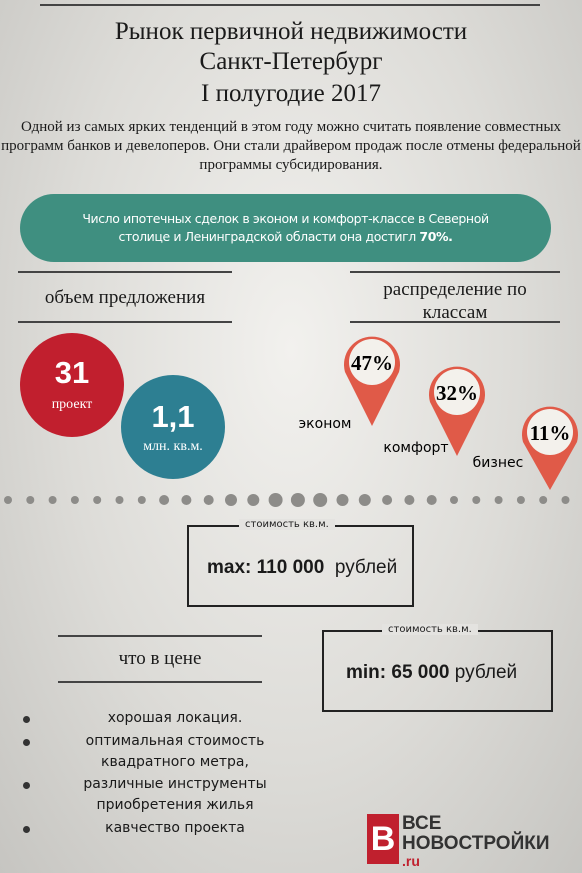 The height and width of the screenshot is (873, 582). What do you see at coordinates (550, 448) in the screenshot?
I see `pin: 11%` at bounding box center [550, 448].